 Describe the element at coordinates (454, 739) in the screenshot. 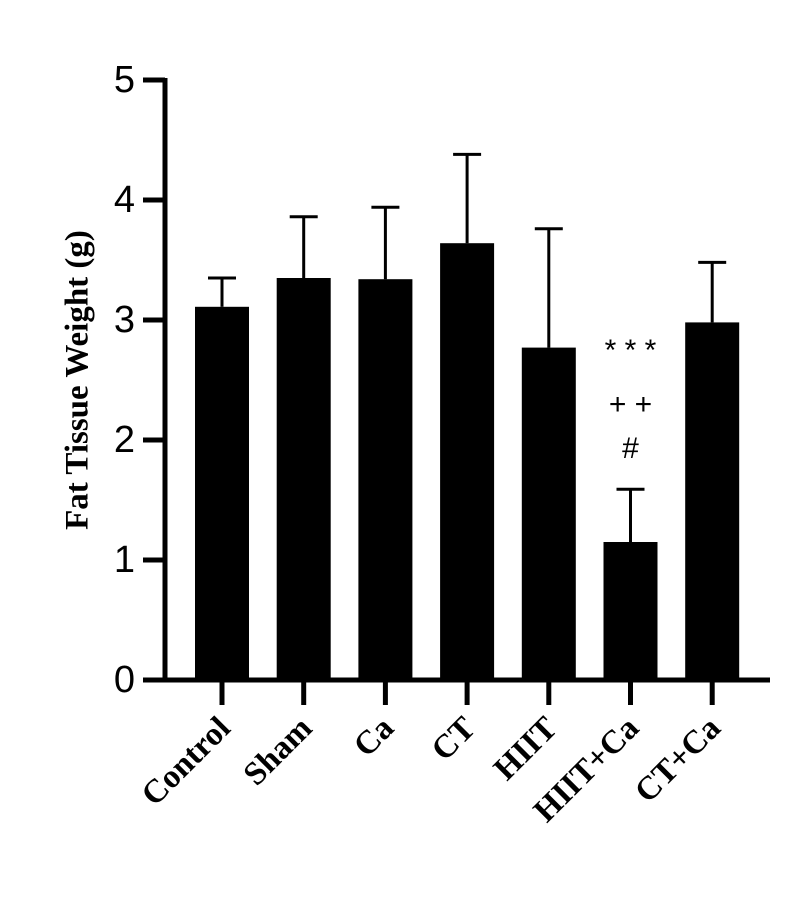

I see `x-tick-label: CT` at that location.